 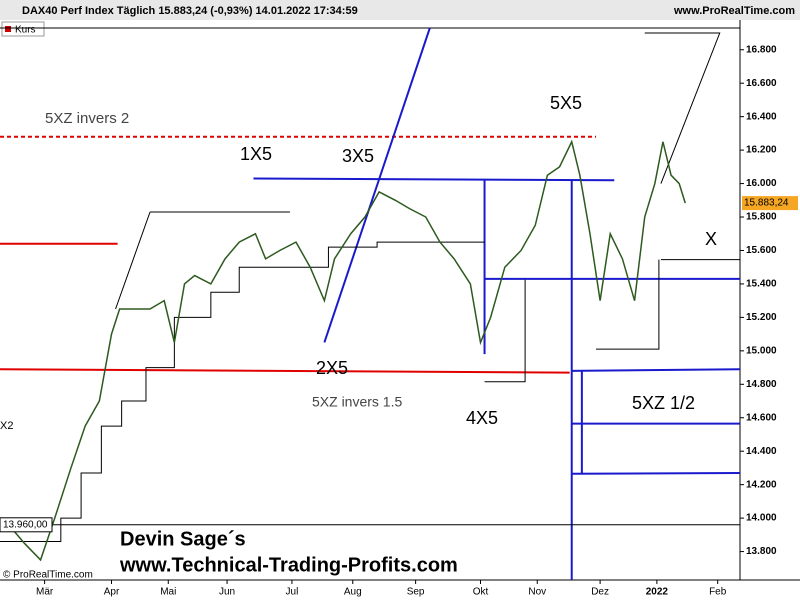 What do you see at coordinates (761, 284) in the screenshot?
I see `y-tick-label: 15.400` at bounding box center [761, 284].